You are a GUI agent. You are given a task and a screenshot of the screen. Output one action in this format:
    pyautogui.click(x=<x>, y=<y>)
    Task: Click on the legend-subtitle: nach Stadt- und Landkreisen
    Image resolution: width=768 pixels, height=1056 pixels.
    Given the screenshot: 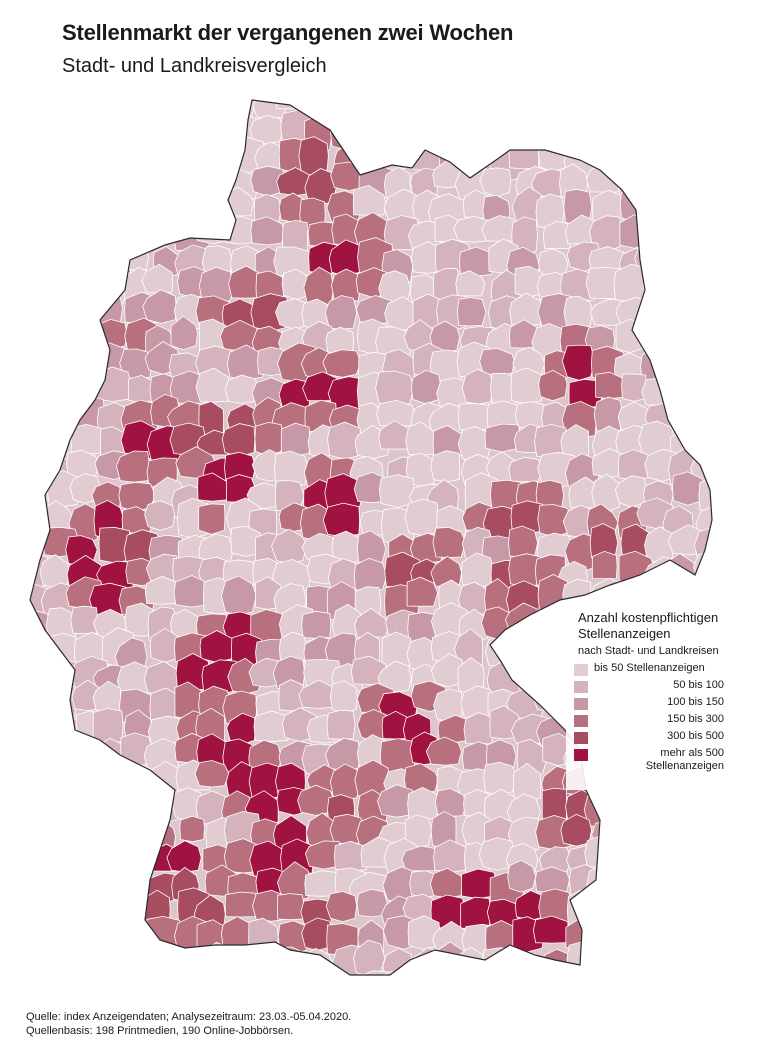 What is the action you would take?
    pyautogui.click(x=648, y=651)
    